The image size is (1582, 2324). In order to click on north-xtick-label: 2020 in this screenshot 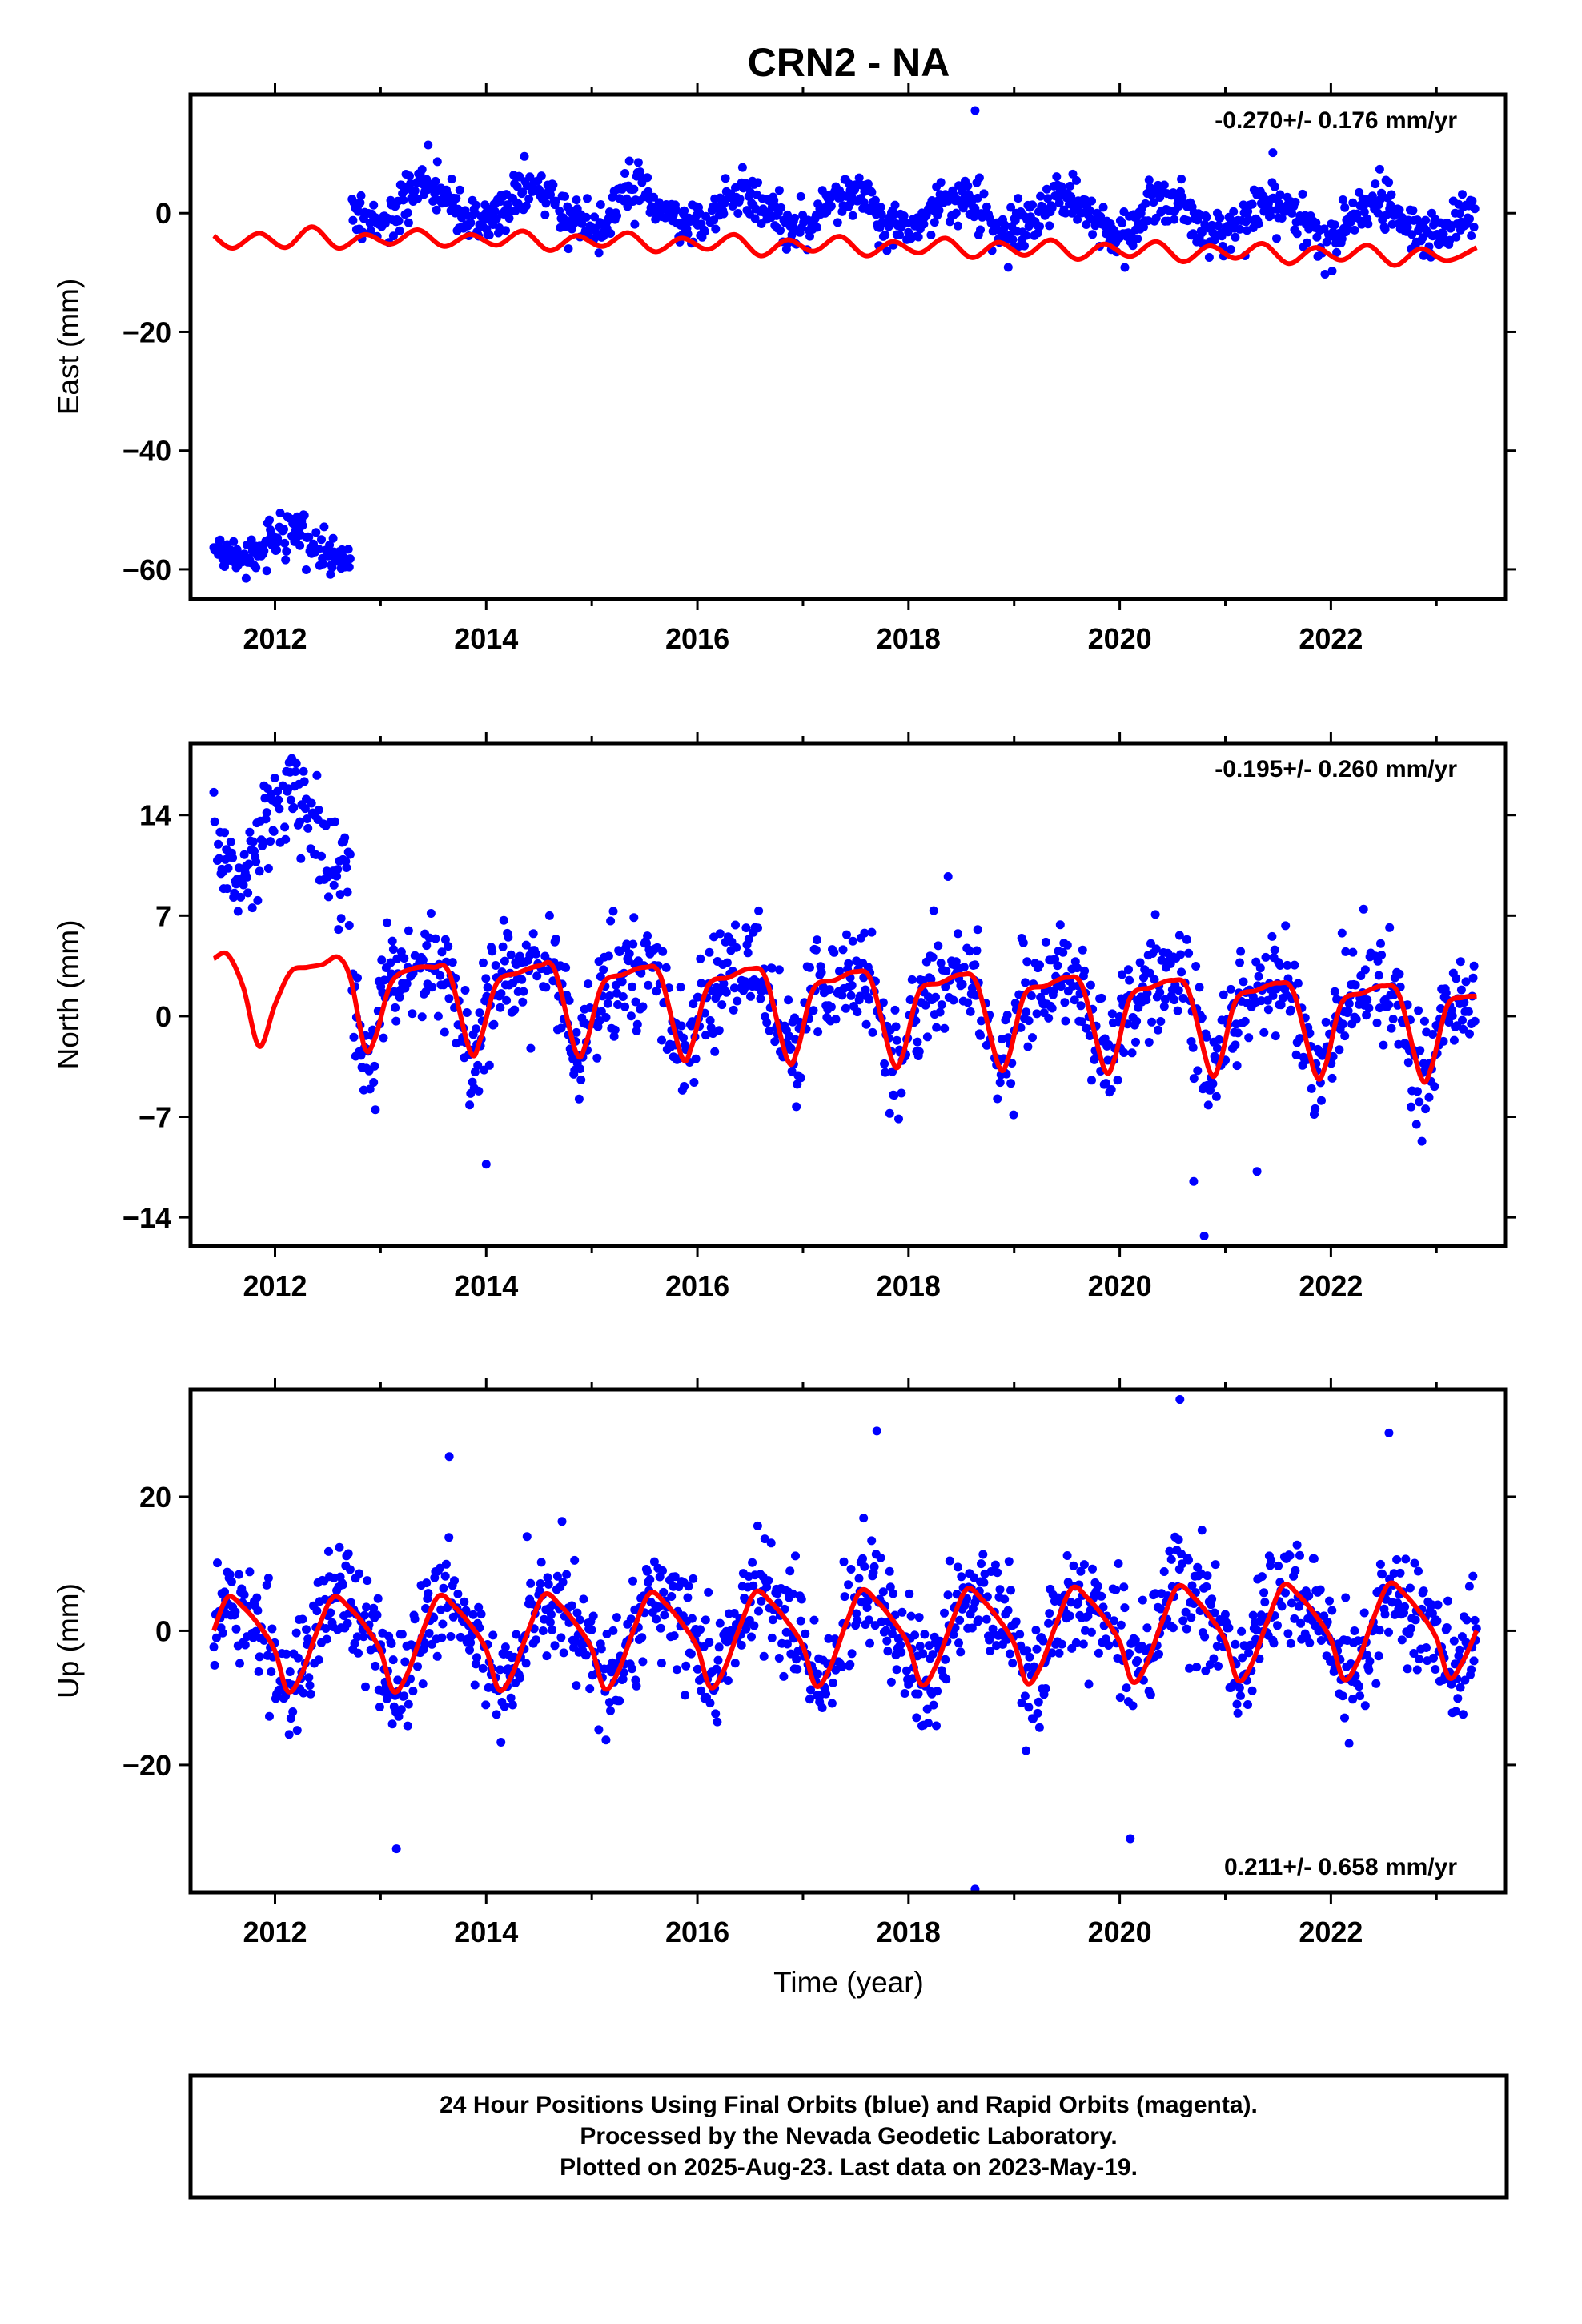, I will do `click(1120, 1285)`.